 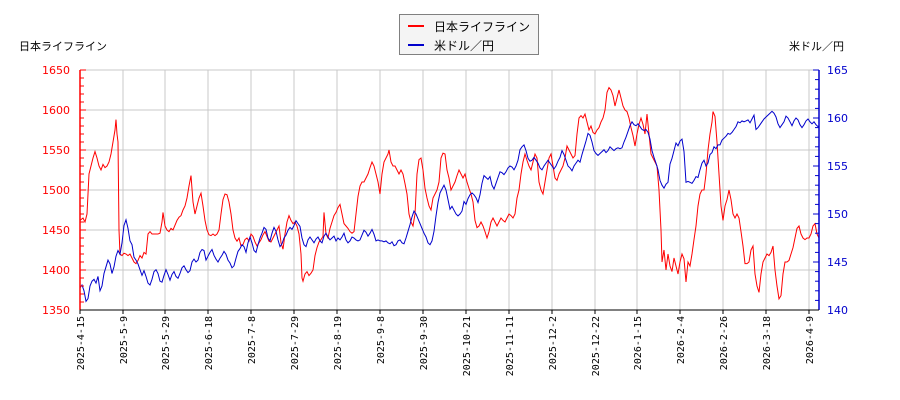 I want to click on left-axis: 1350 1400 1450 1500 1550 1600 1650, so click(x=64, y=190).